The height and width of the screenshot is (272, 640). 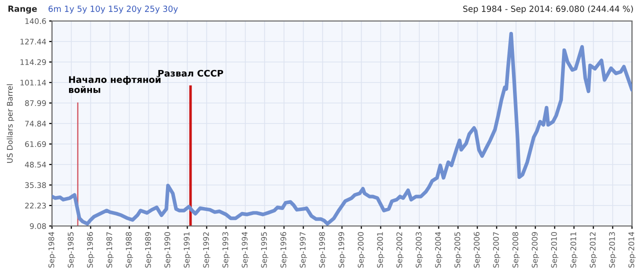 I want to click on ref-line-label: Развал СССР, so click(x=191, y=73).